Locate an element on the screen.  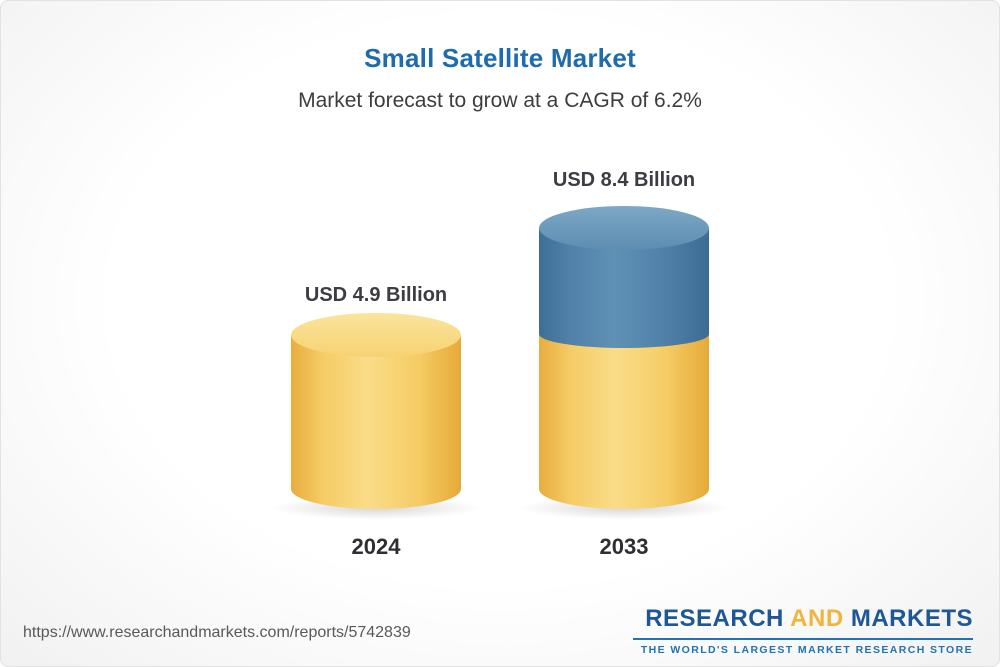
chart-title: Small Satellite Market is located at coordinates (500, 58).